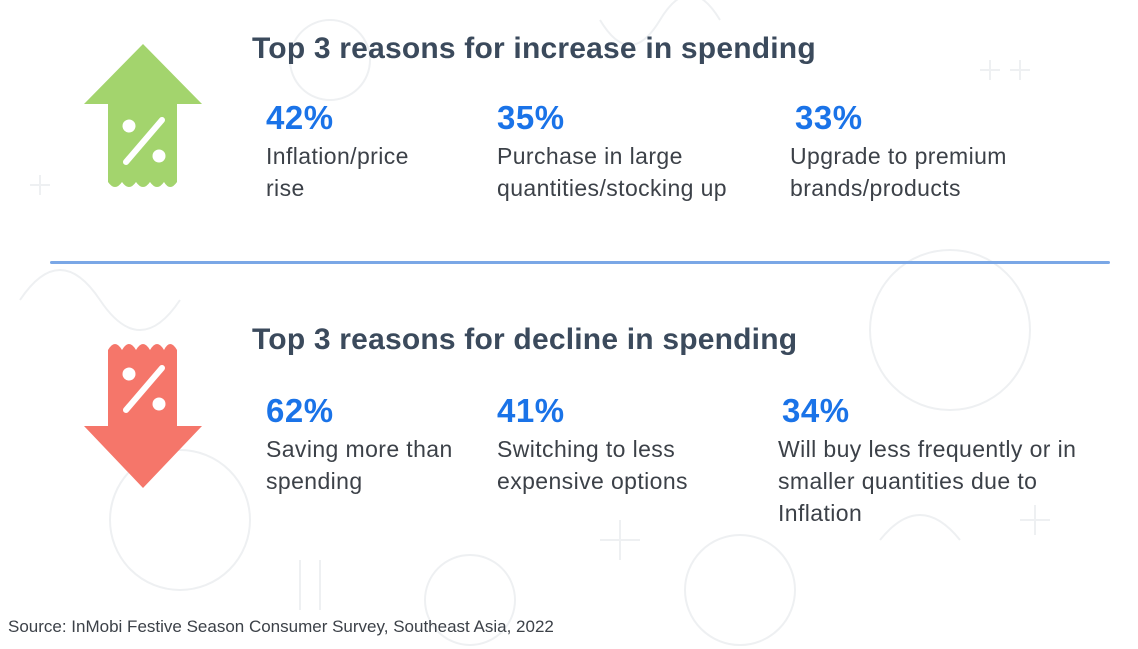  I want to click on stat-value: 62%, so click(300, 410).